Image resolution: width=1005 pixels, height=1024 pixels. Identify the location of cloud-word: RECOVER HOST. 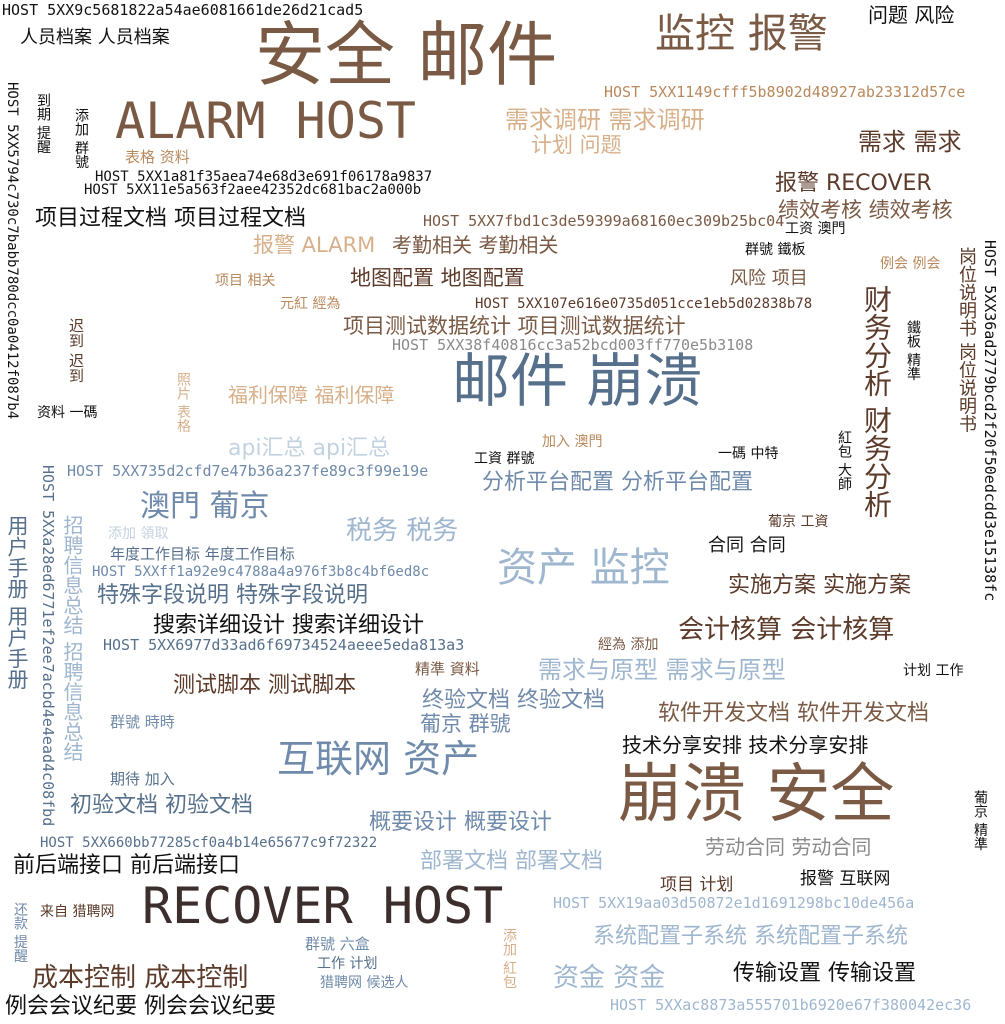
(323, 906).